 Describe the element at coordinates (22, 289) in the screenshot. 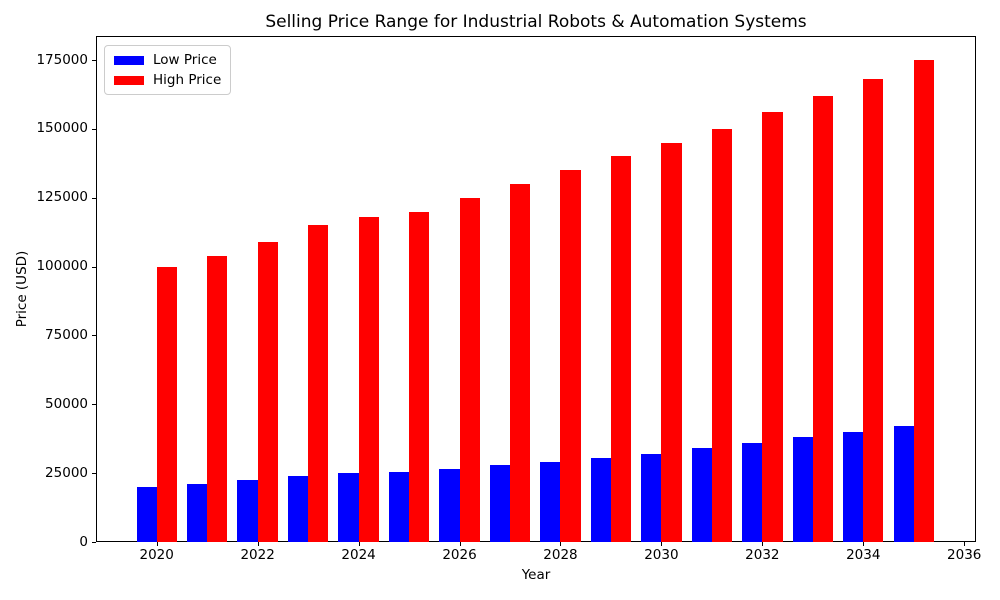

I see `y-axis-label: Price (USD)` at that location.